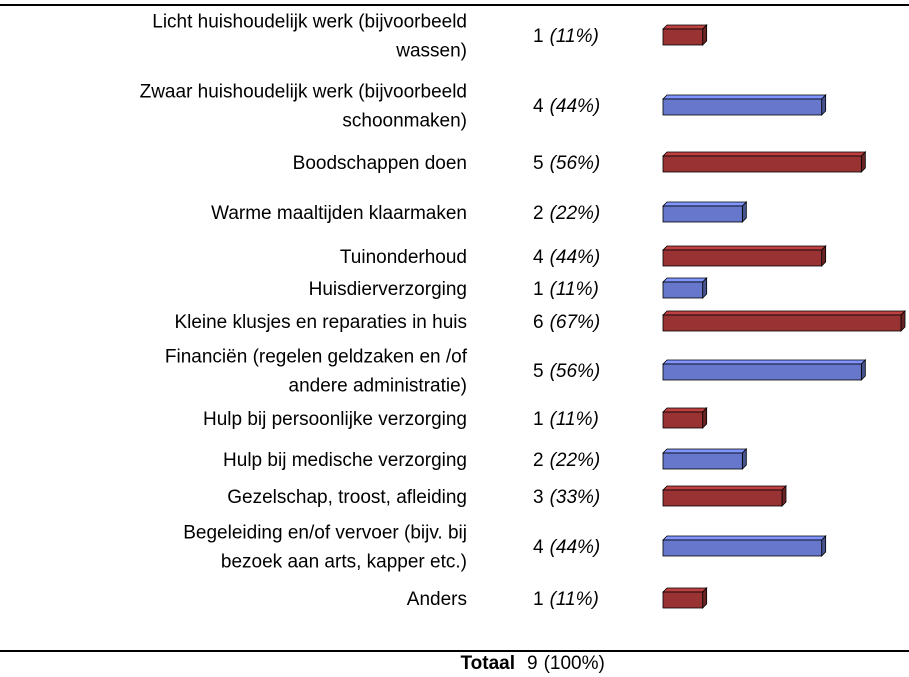 The height and width of the screenshot is (677, 909). Describe the element at coordinates (487, 663) in the screenshot. I see `total-label: Totaal` at that location.